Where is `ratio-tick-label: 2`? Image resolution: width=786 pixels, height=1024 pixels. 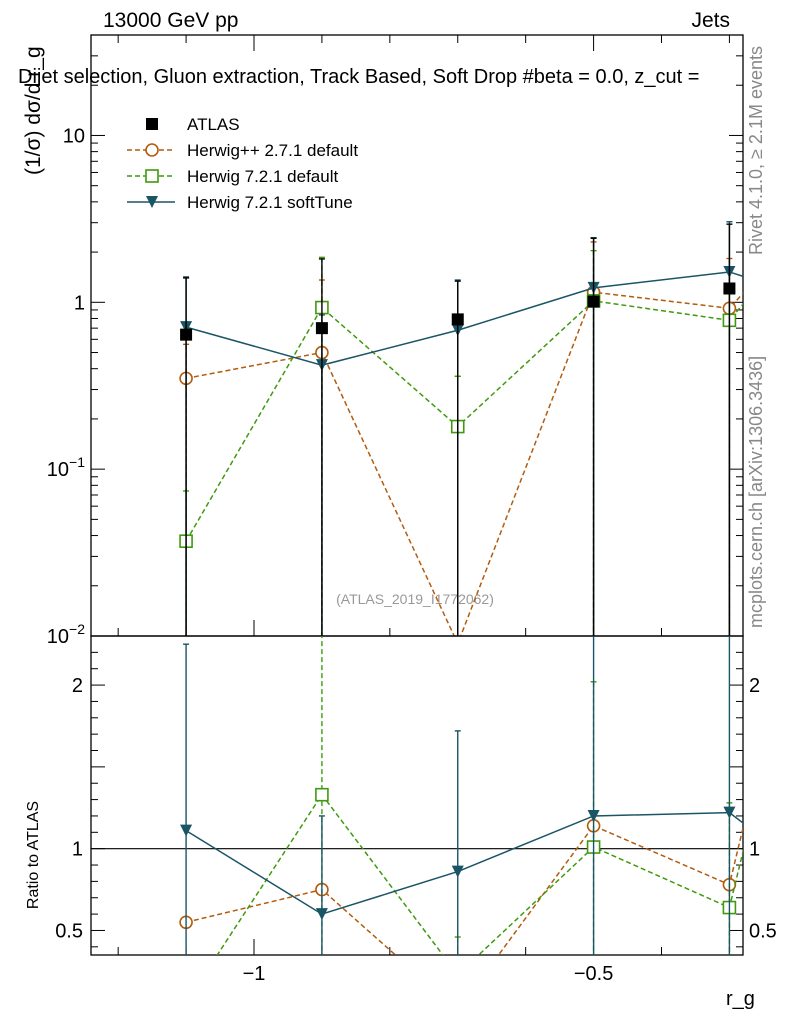
ratio-tick-label: 2 is located at coordinates (77, 686).